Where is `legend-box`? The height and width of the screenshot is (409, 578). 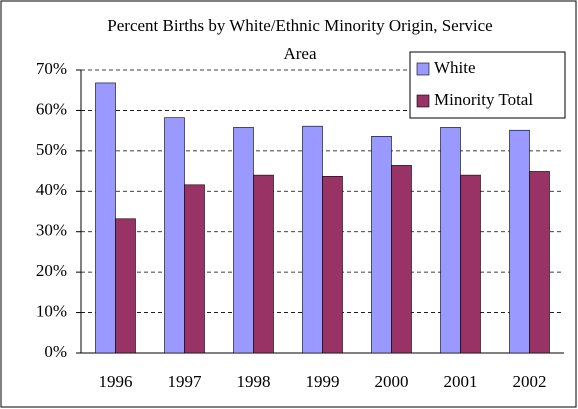
legend-box is located at coordinates (487, 85).